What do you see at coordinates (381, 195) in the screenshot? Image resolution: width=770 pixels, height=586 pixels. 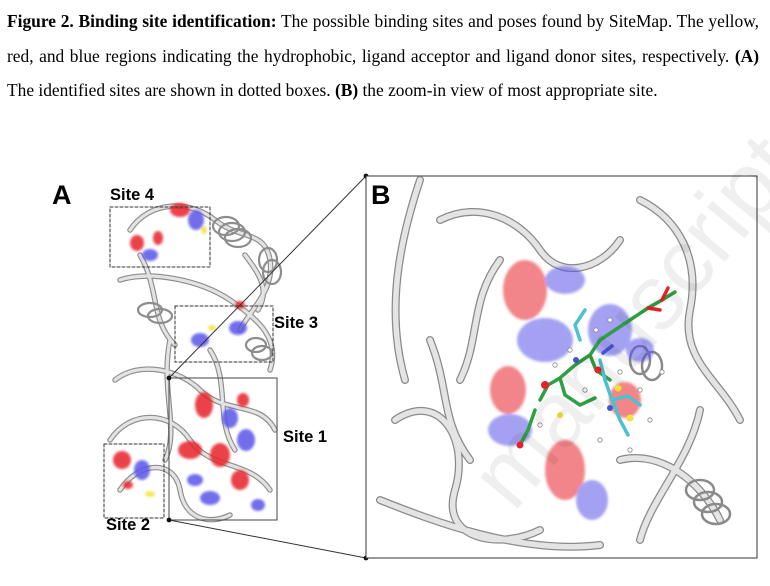 I see `panel-b-label: B` at bounding box center [381, 195].